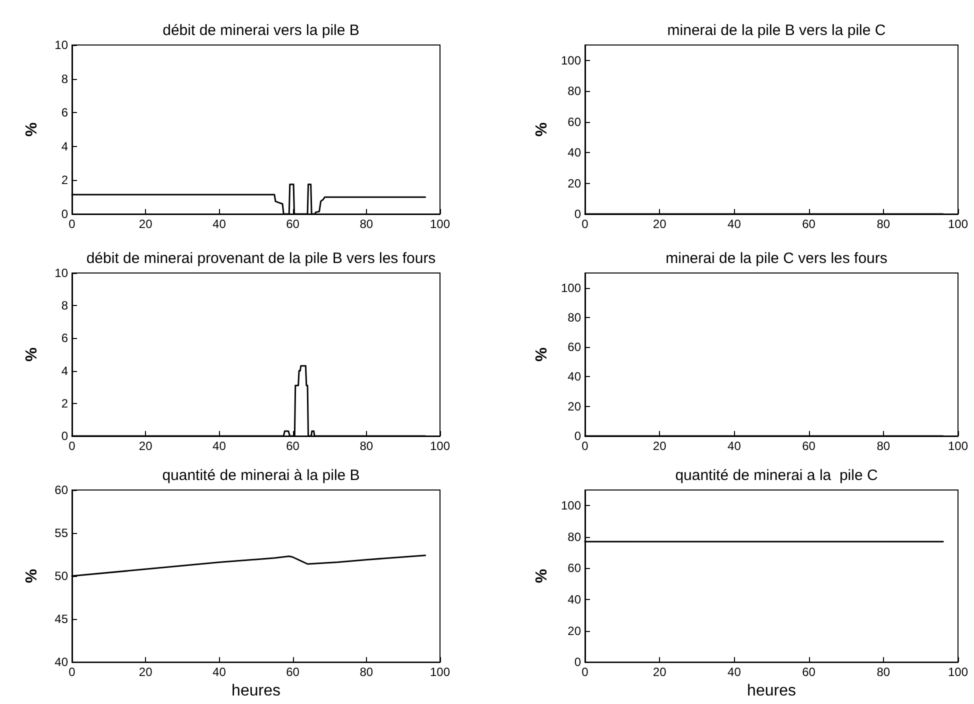 The image size is (974, 704). I want to click on y-tick-label: 50, so click(61, 576).